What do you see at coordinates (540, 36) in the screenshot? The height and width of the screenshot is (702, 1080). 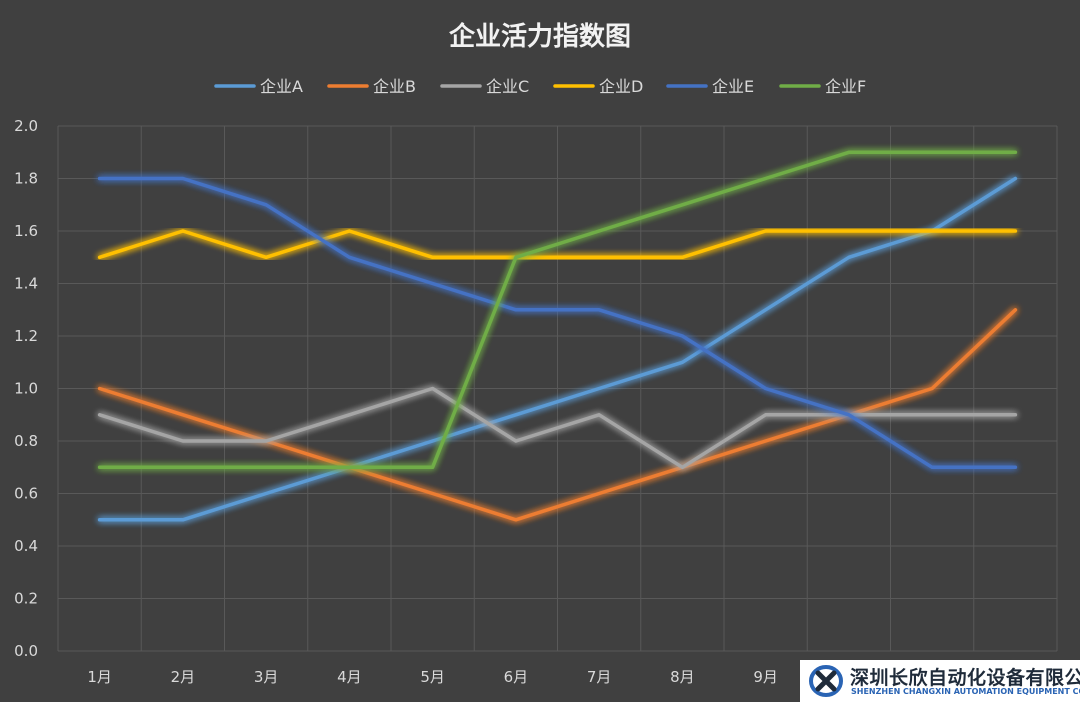 I see `chart-title: 企业活力指数图` at bounding box center [540, 36].